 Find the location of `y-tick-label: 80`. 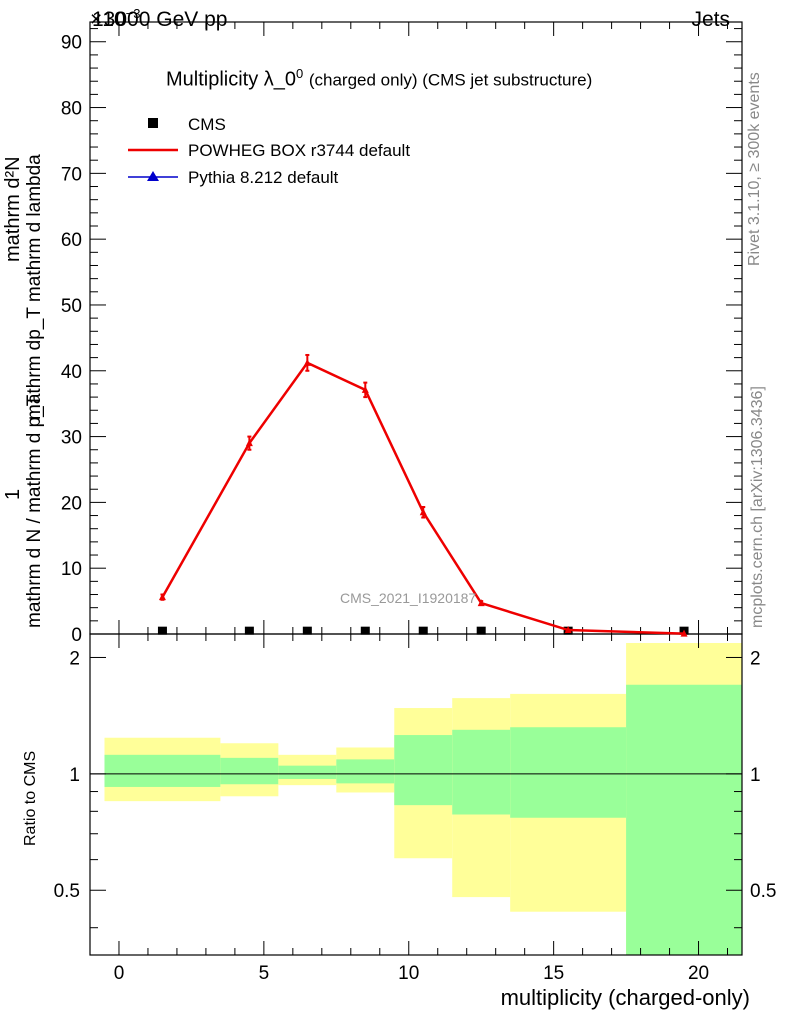

y-tick-label: 80 is located at coordinates (71, 109).